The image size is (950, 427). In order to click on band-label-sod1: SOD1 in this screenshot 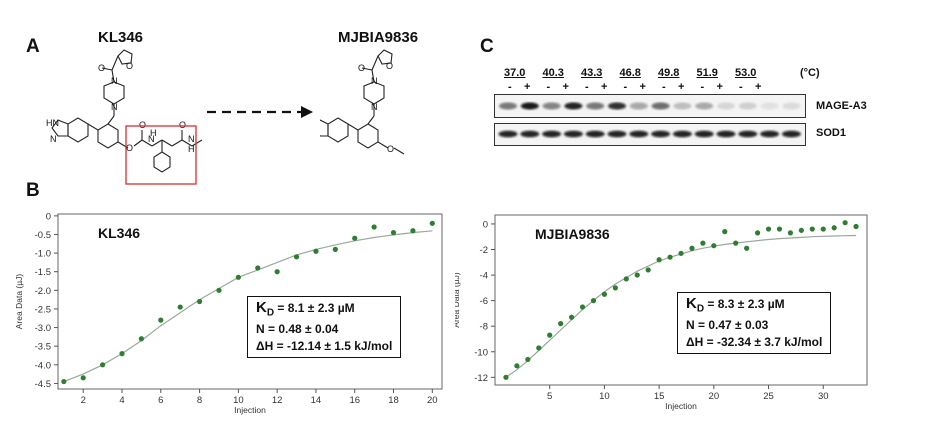, I will do `click(831, 133)`.